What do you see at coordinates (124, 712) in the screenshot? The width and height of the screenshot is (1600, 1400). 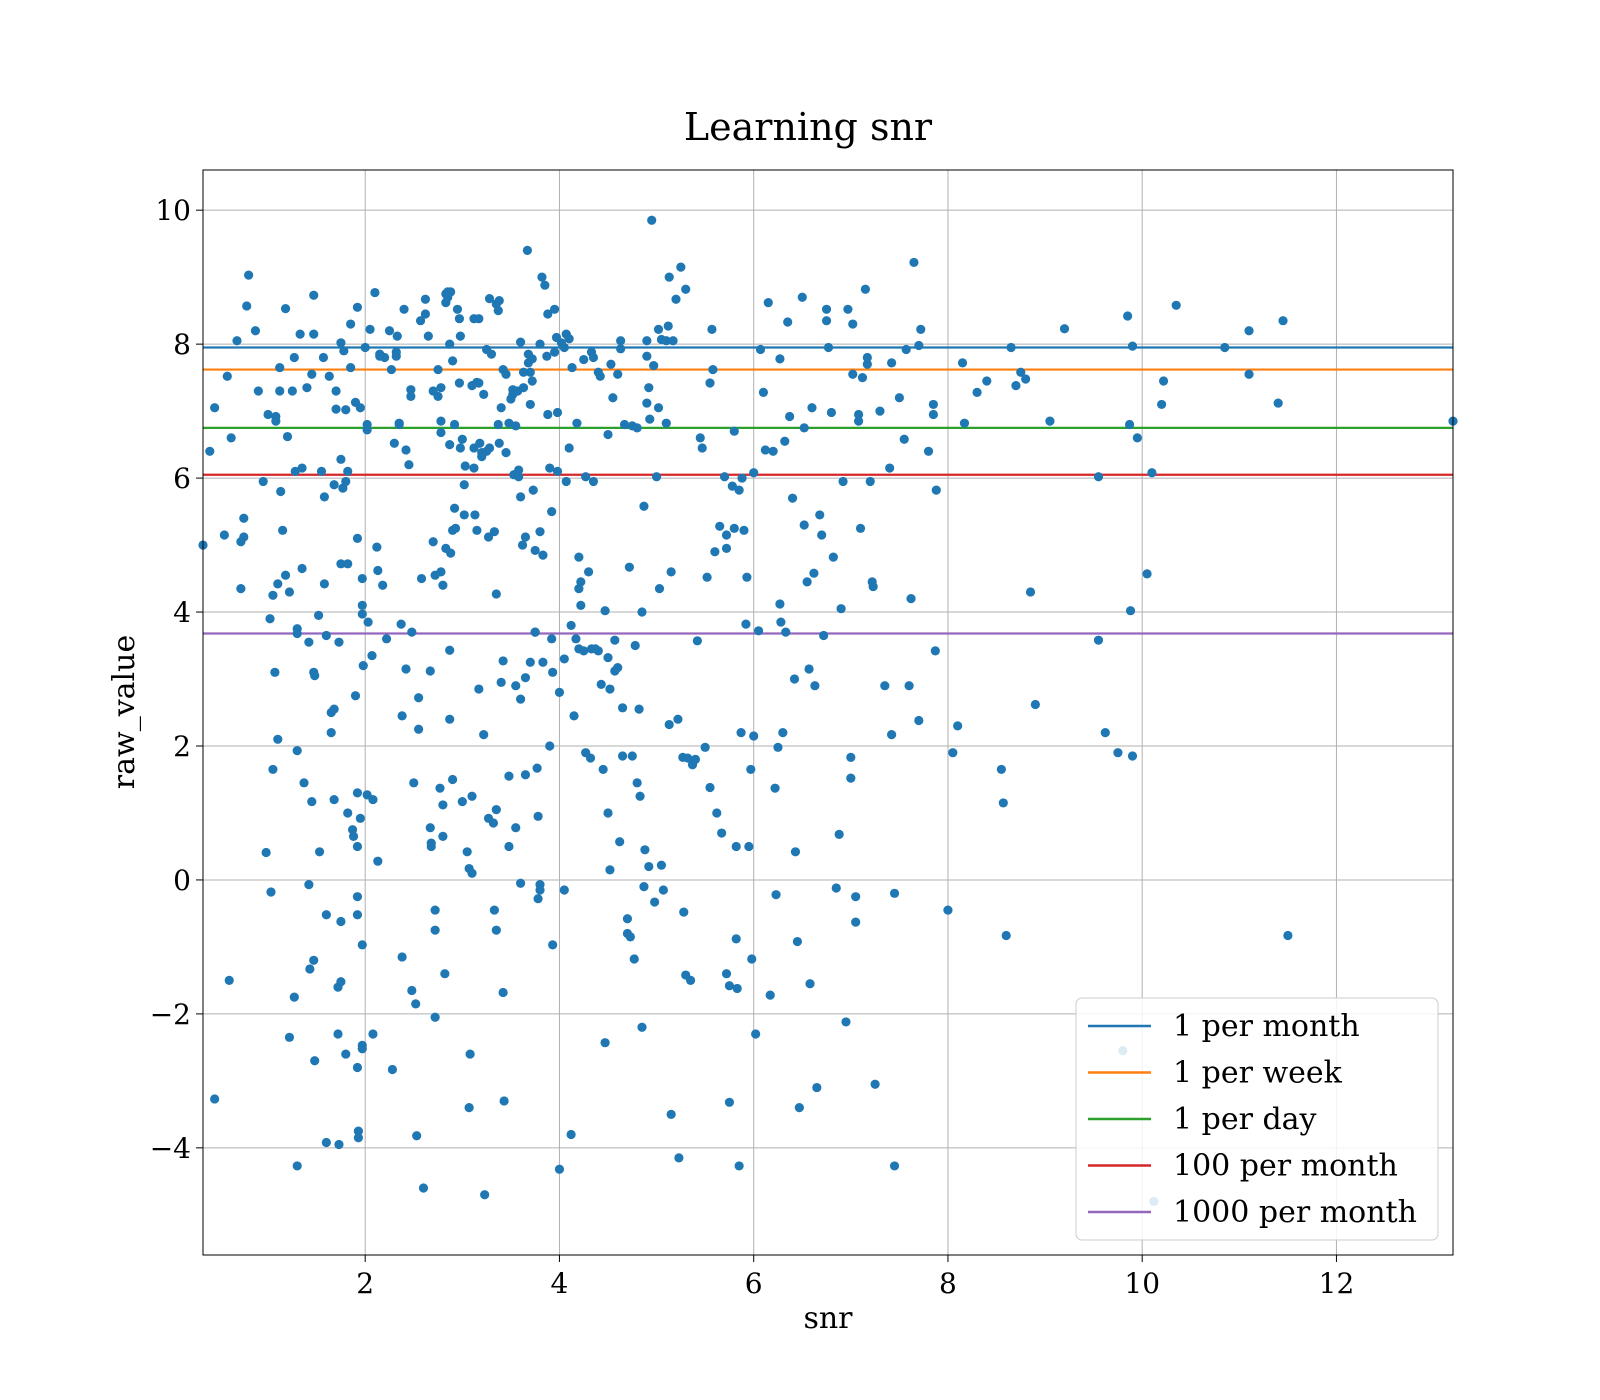 I see `y-axis-label: raw_value` at bounding box center [124, 712].